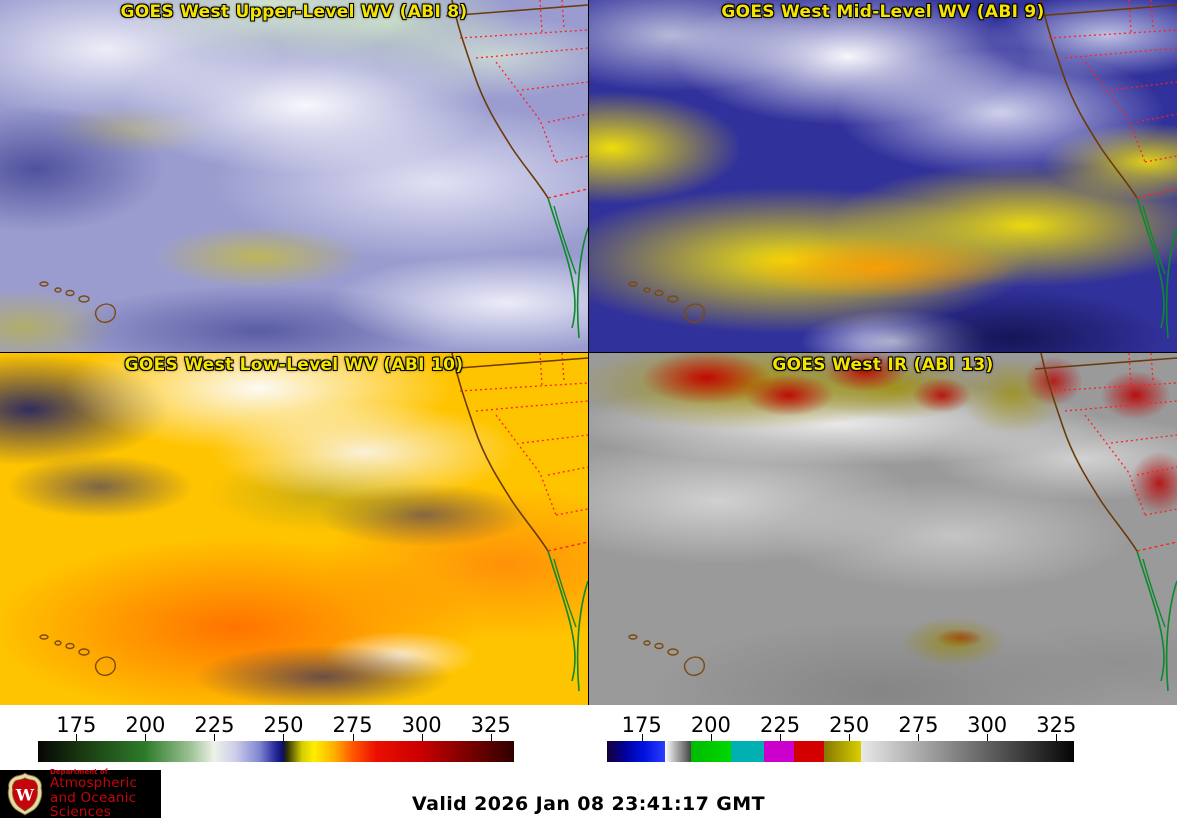 The height and width of the screenshot is (820, 1177). What do you see at coordinates (849, 725) in the screenshot?
I see `ir-tick-label: 250` at bounding box center [849, 725].